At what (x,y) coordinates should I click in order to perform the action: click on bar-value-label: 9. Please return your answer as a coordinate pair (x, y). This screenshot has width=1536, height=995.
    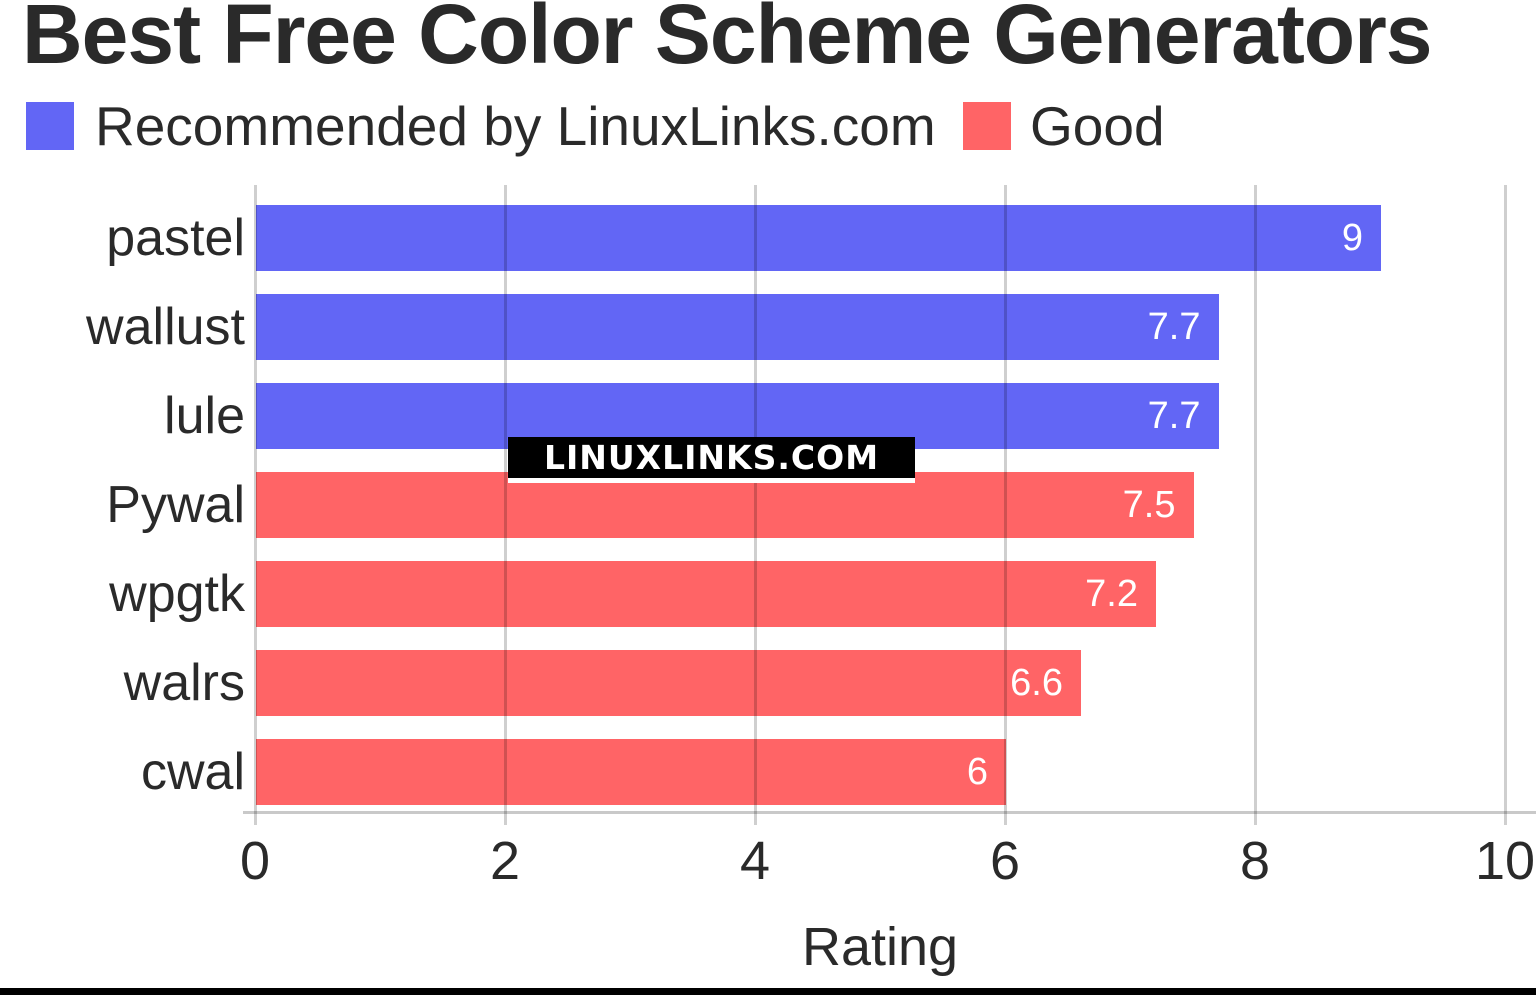
    Looking at the image, I should click on (1352, 238).